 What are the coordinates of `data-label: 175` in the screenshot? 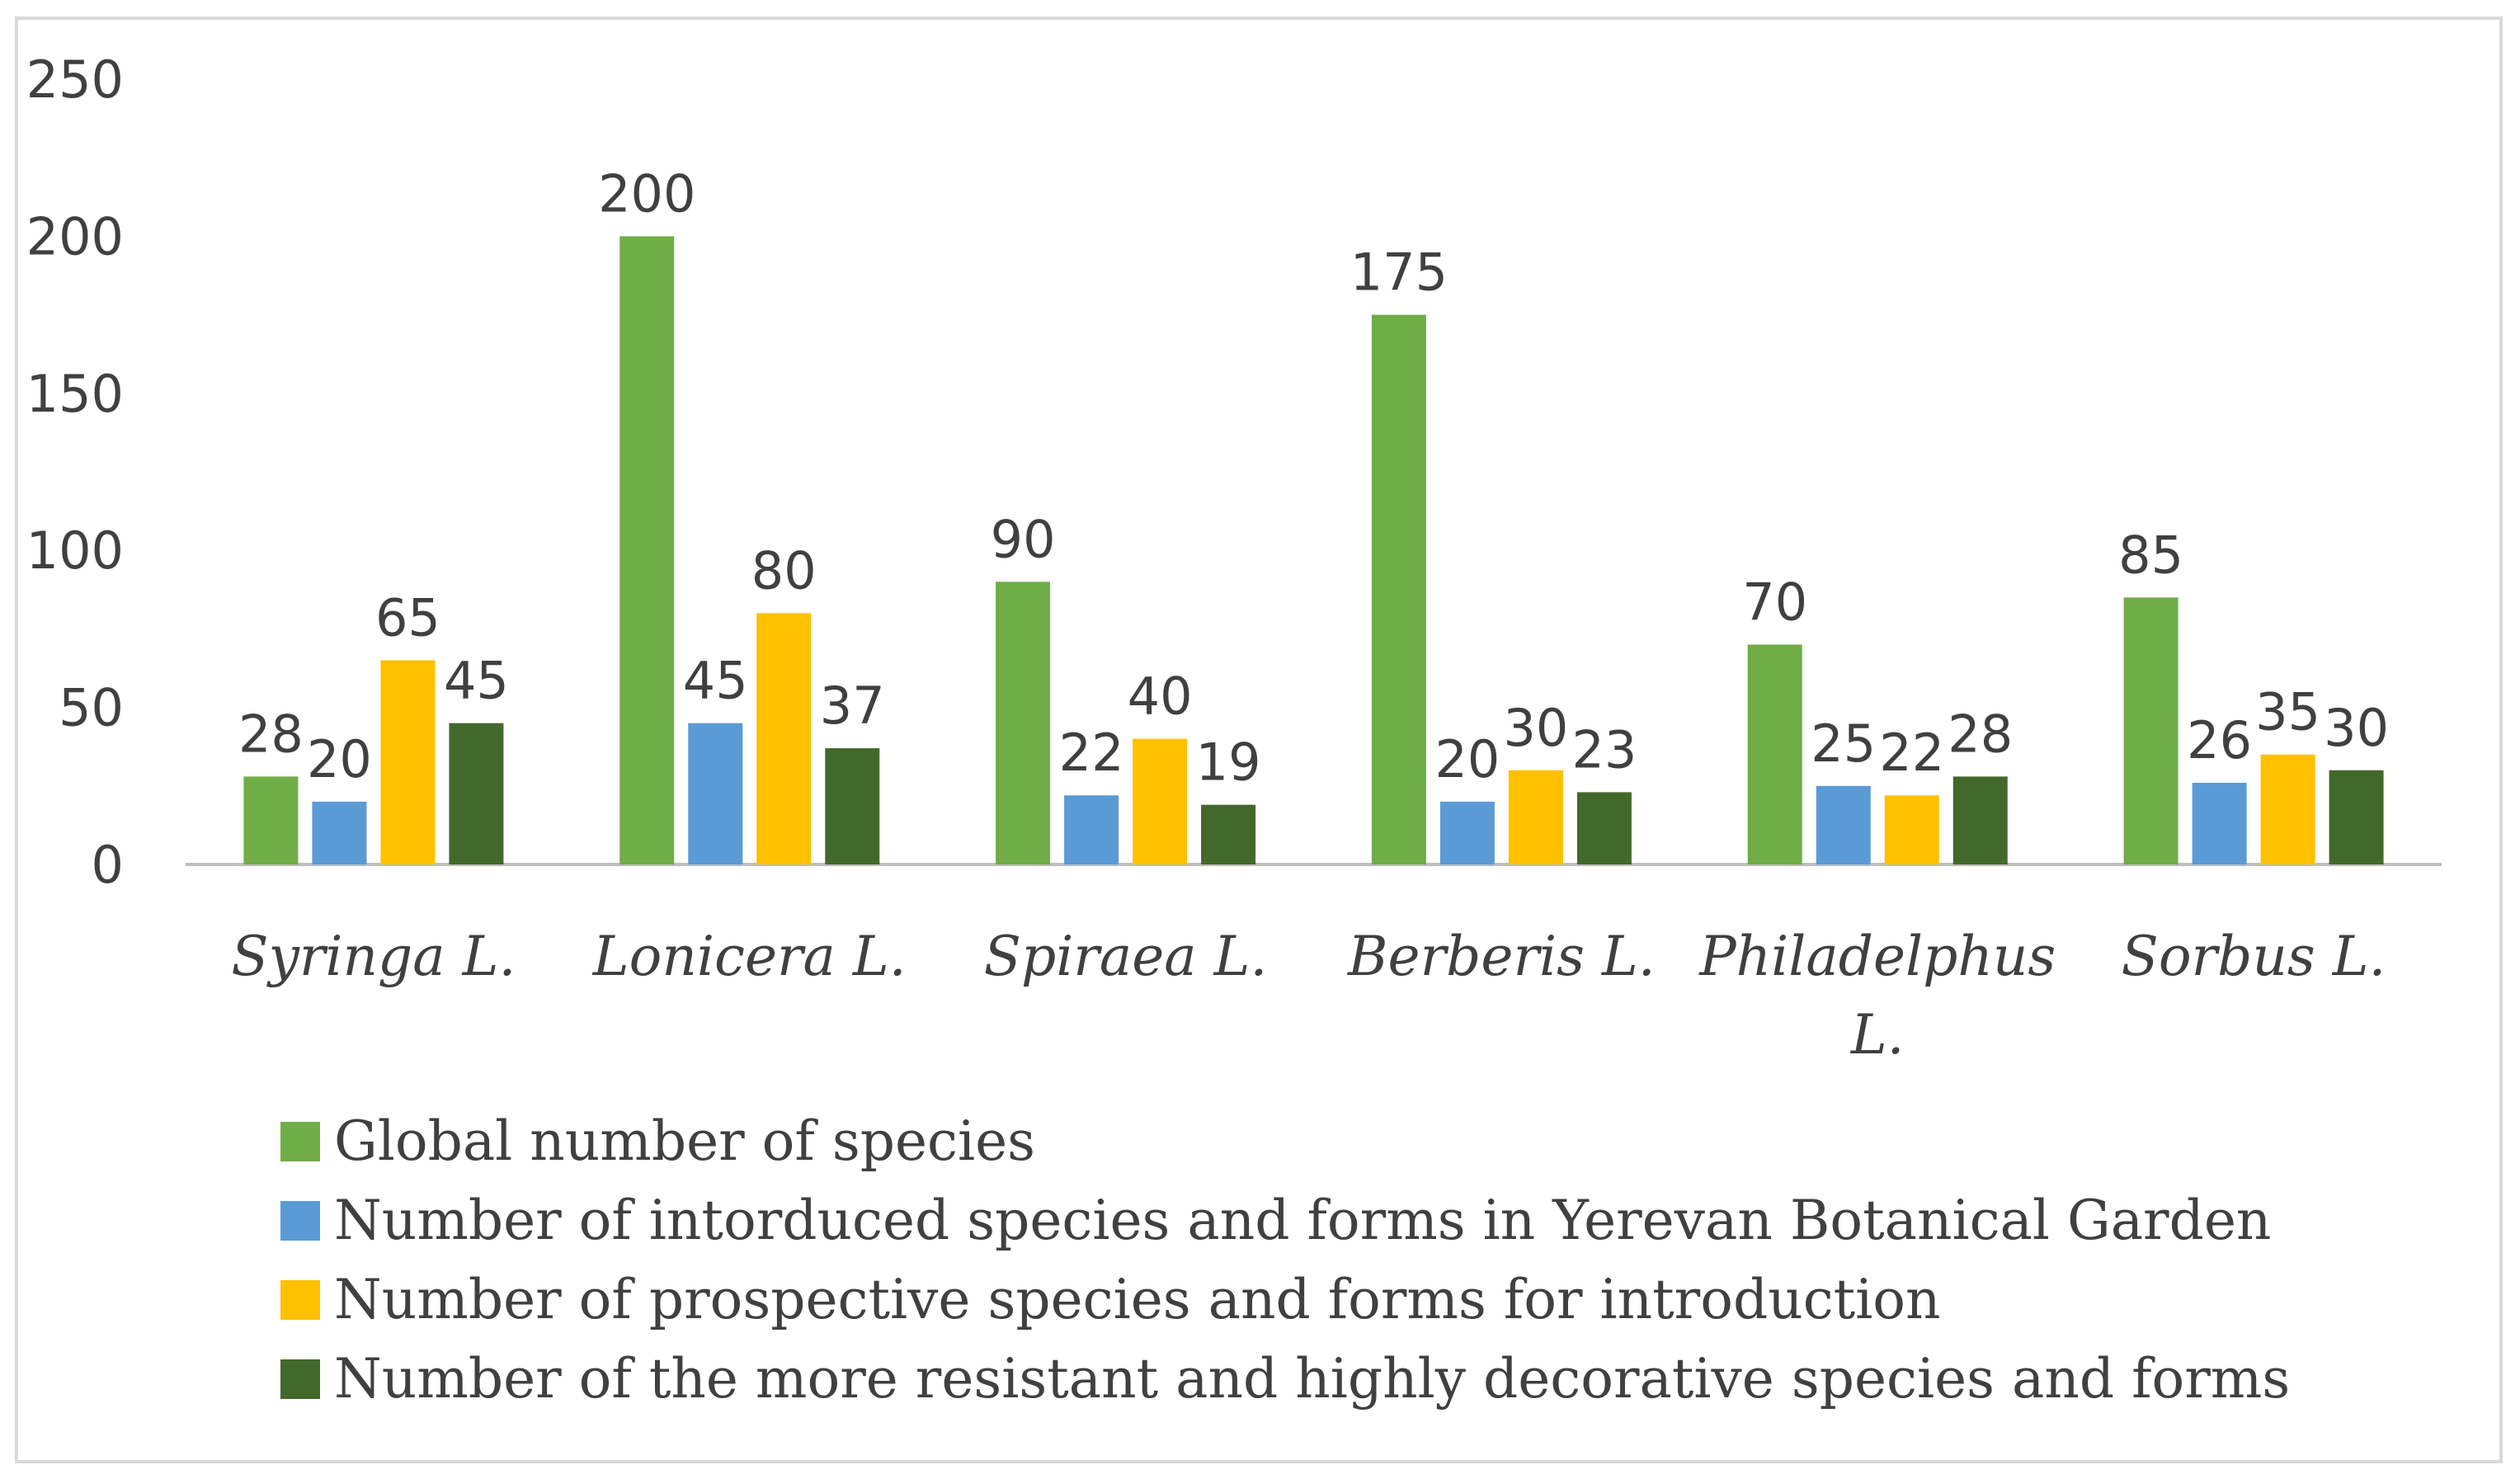 It's located at (1399, 273).